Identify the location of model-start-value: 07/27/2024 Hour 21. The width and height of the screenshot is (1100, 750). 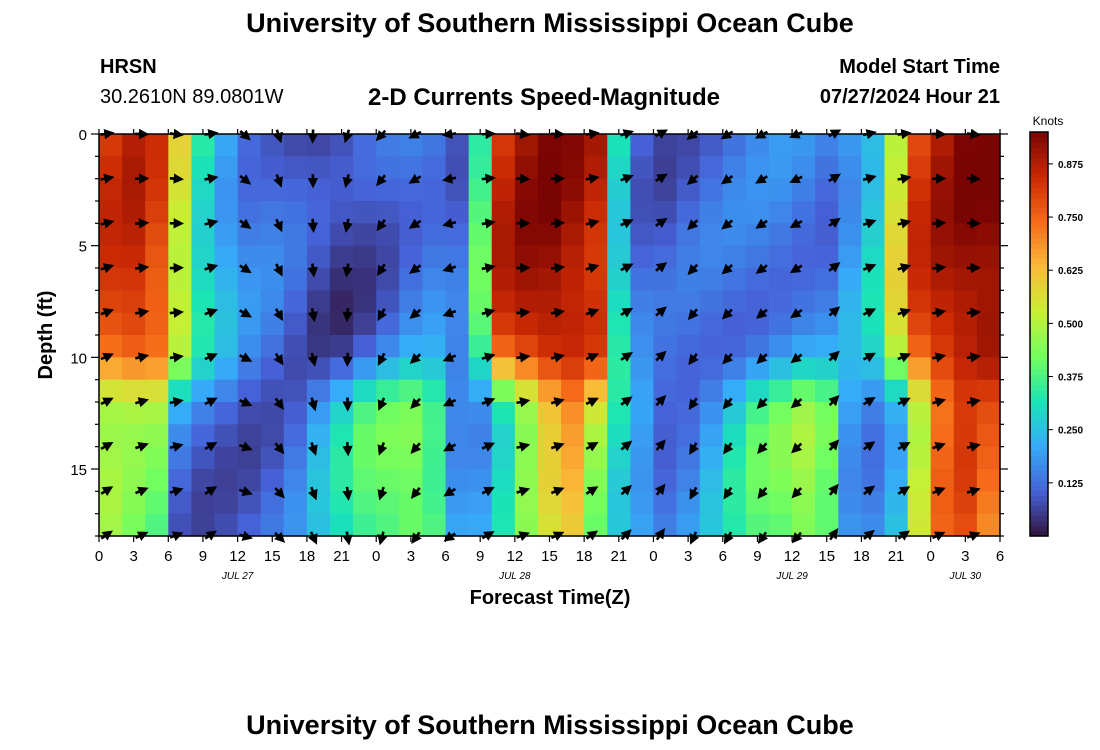
(909, 97).